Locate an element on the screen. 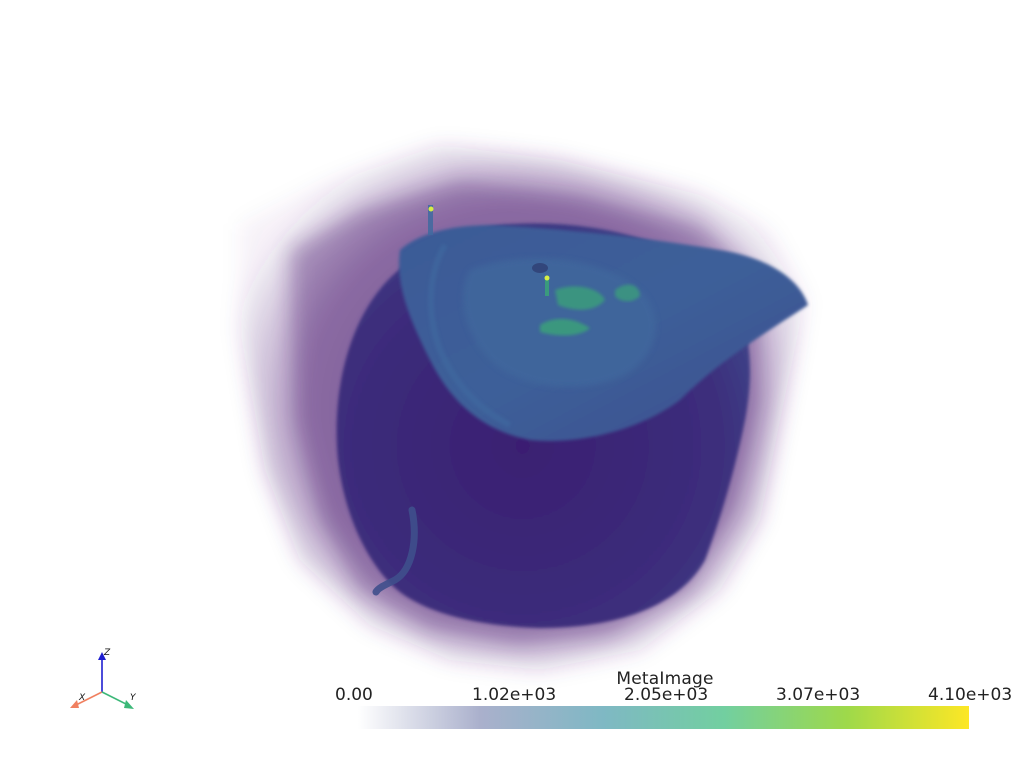 The height and width of the screenshot is (768, 1024). y-axis-label: Y is located at coordinates (133, 698).